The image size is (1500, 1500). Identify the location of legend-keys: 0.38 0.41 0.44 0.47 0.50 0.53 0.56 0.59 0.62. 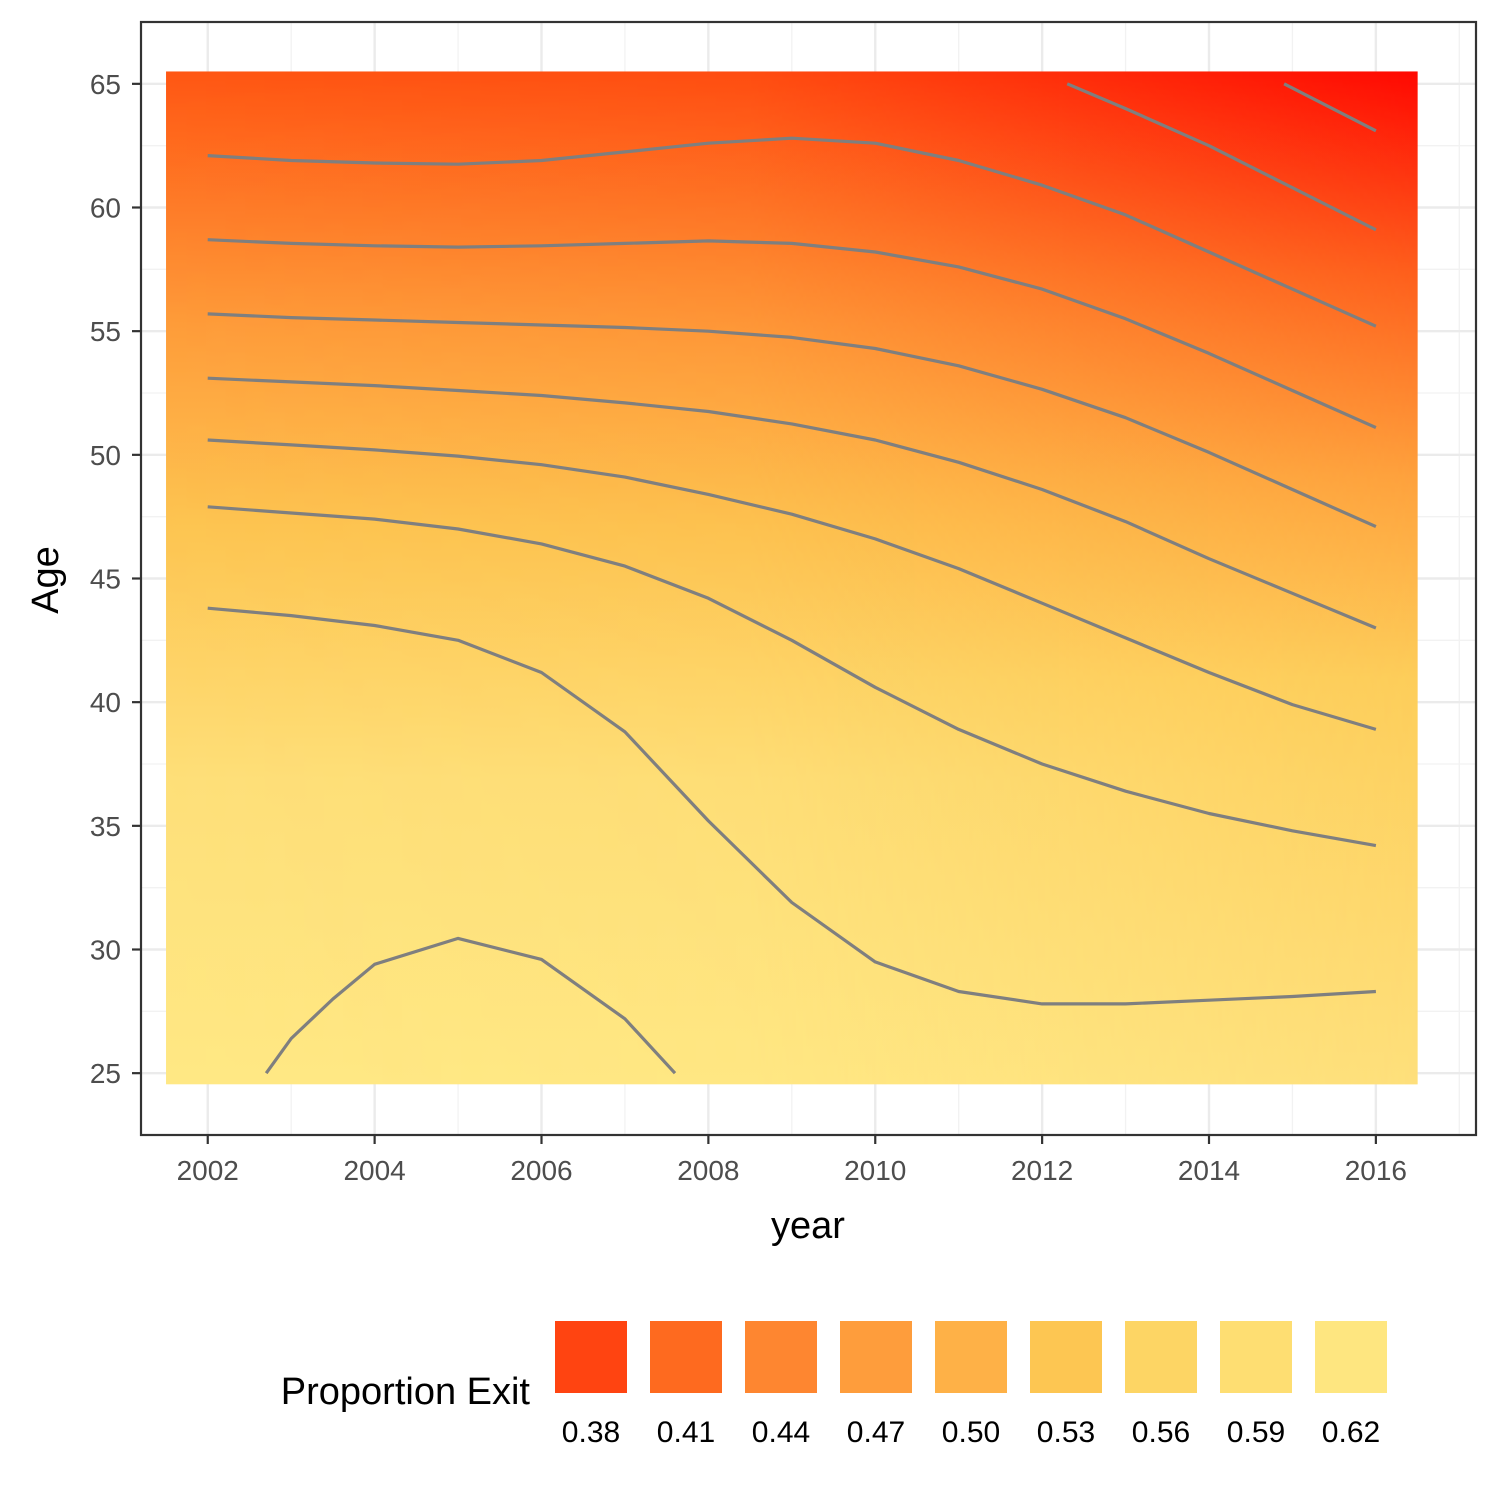
(971, 1385).